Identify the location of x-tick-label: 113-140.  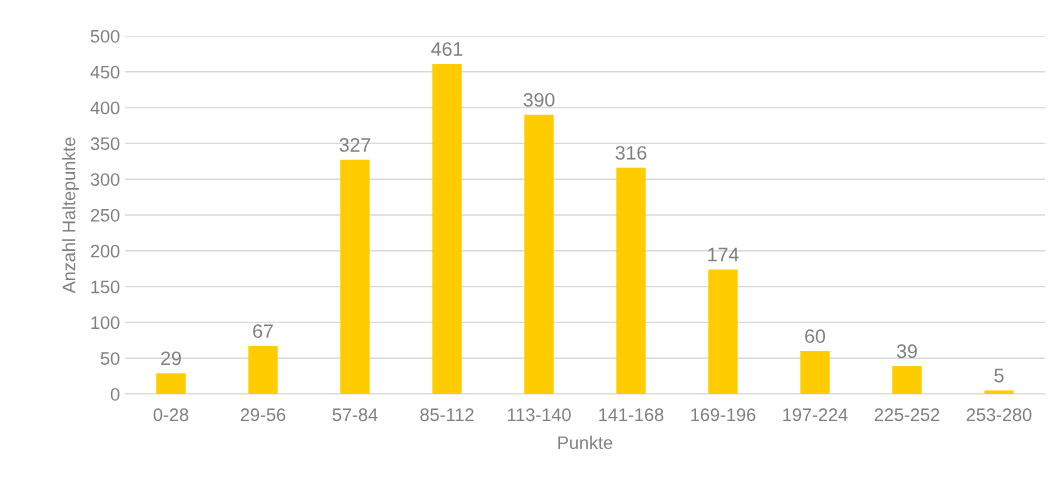
(539, 415).